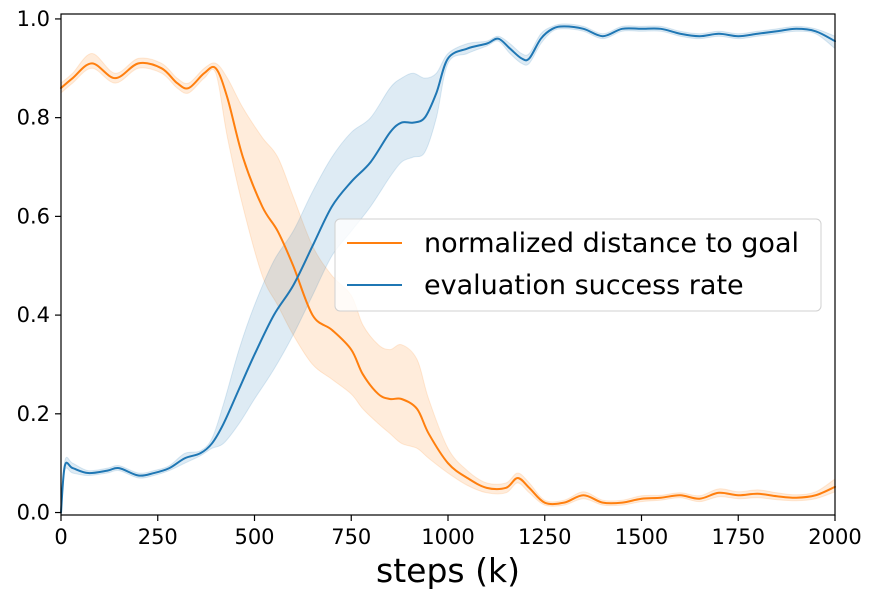 Image resolution: width=876 pixels, height=598 pixels. What do you see at coordinates (544, 537) in the screenshot?
I see `x-tick-label: 1250` at bounding box center [544, 537].